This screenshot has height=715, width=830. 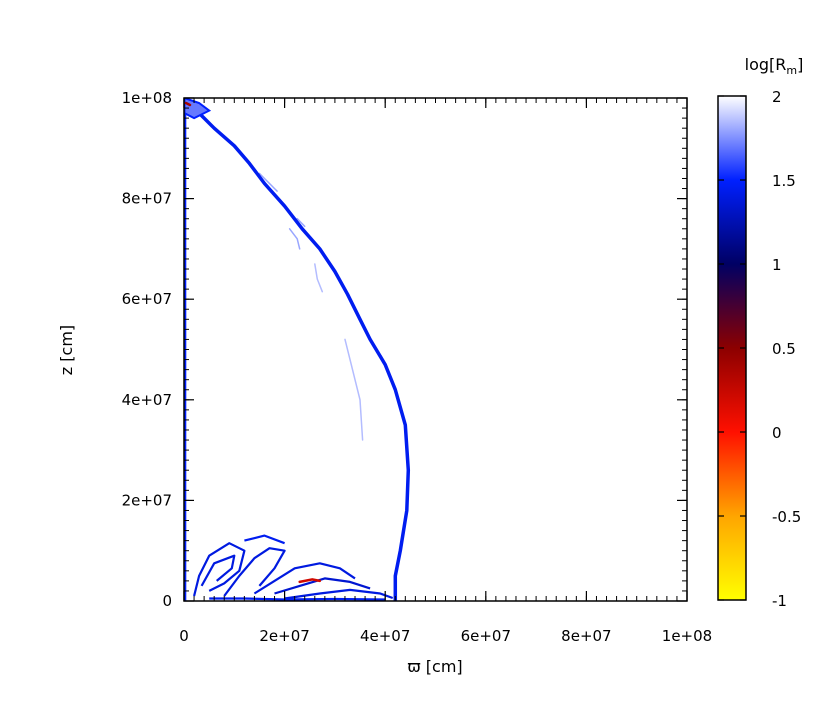 I want to click on x-tick-label: 6e+07, so click(x=486, y=636).